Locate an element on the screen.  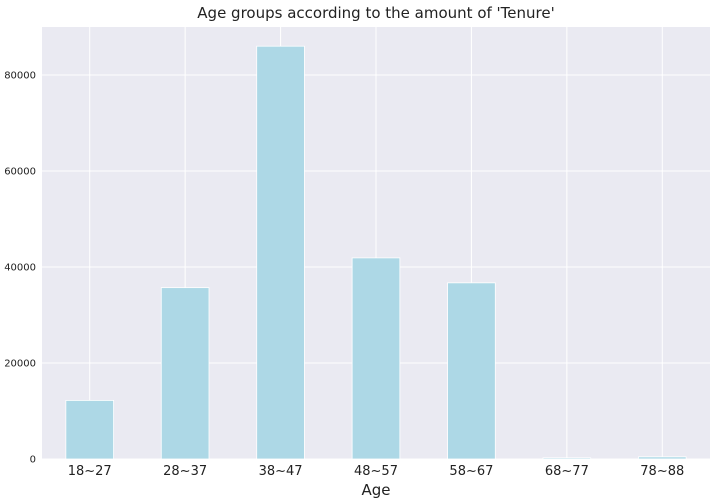
y-tick-label: 0 is located at coordinates (33, 460).